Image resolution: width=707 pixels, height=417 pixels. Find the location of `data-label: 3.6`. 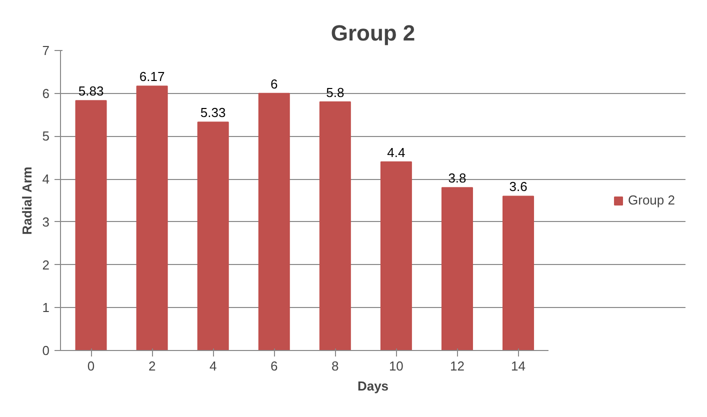

data-label: 3.6 is located at coordinates (518, 186).